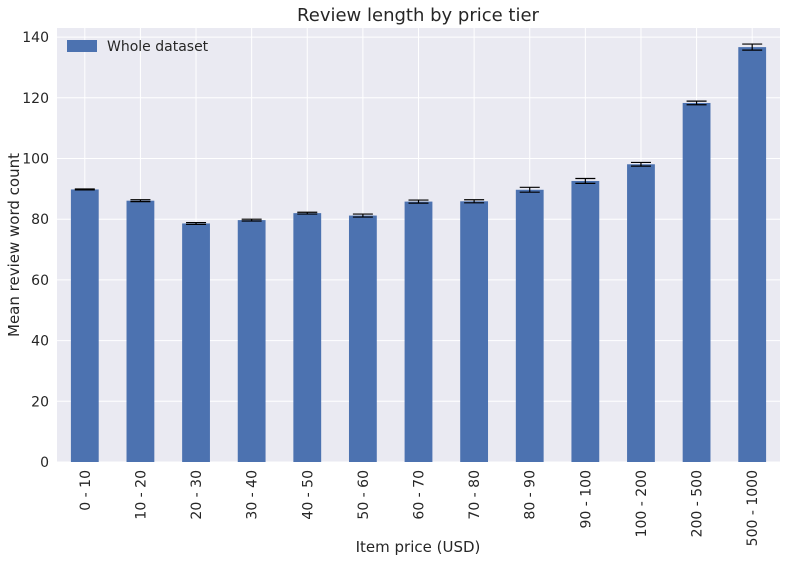 The width and height of the screenshot is (788, 561). Describe the element at coordinates (418, 15) in the screenshot. I see `chart-title: Review length by price tier` at that location.